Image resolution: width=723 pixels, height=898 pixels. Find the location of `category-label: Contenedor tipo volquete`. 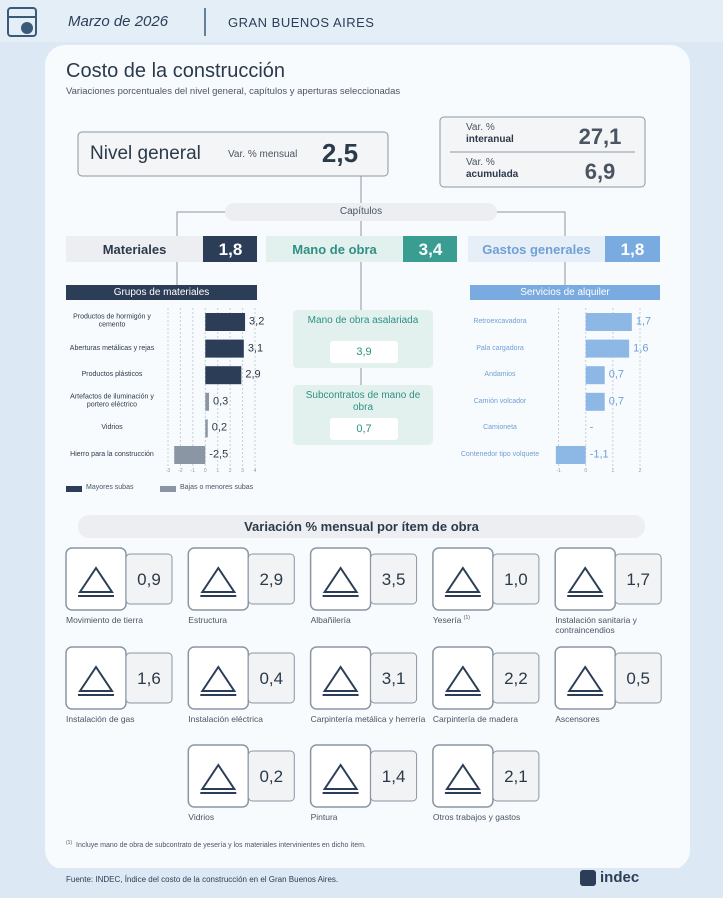

category-label: Contenedor tipo volquete is located at coordinates (500, 454).